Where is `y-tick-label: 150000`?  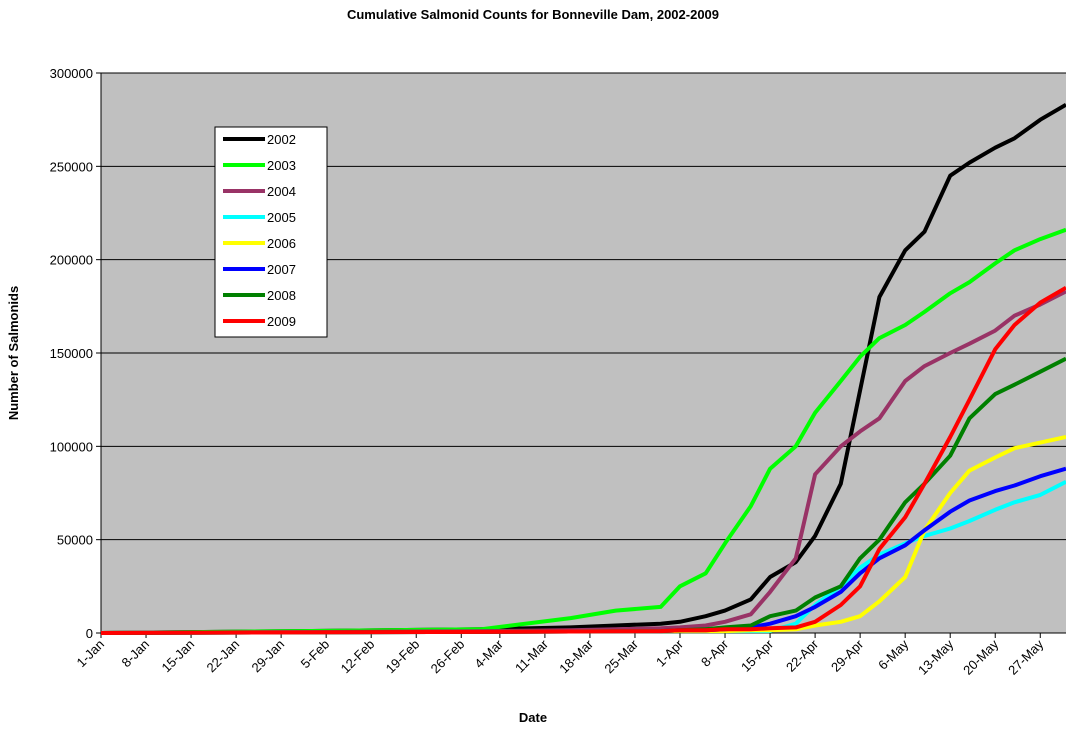 y-tick-label: 150000 is located at coordinates (71, 353).